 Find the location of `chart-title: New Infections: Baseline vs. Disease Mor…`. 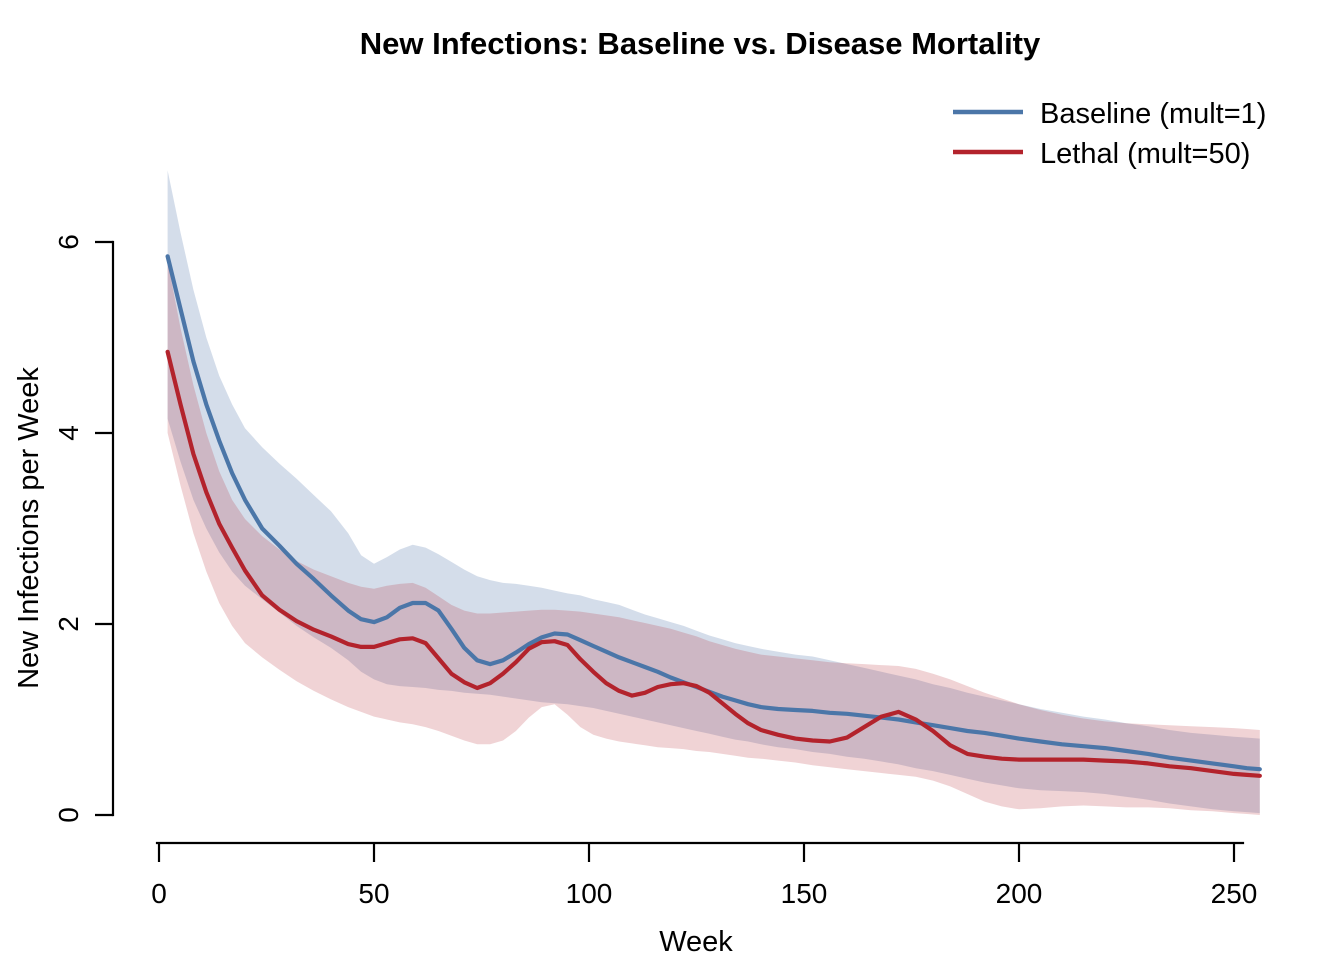

chart-title: New Infections: Baseline vs. Disease Mor… is located at coordinates (700, 43).